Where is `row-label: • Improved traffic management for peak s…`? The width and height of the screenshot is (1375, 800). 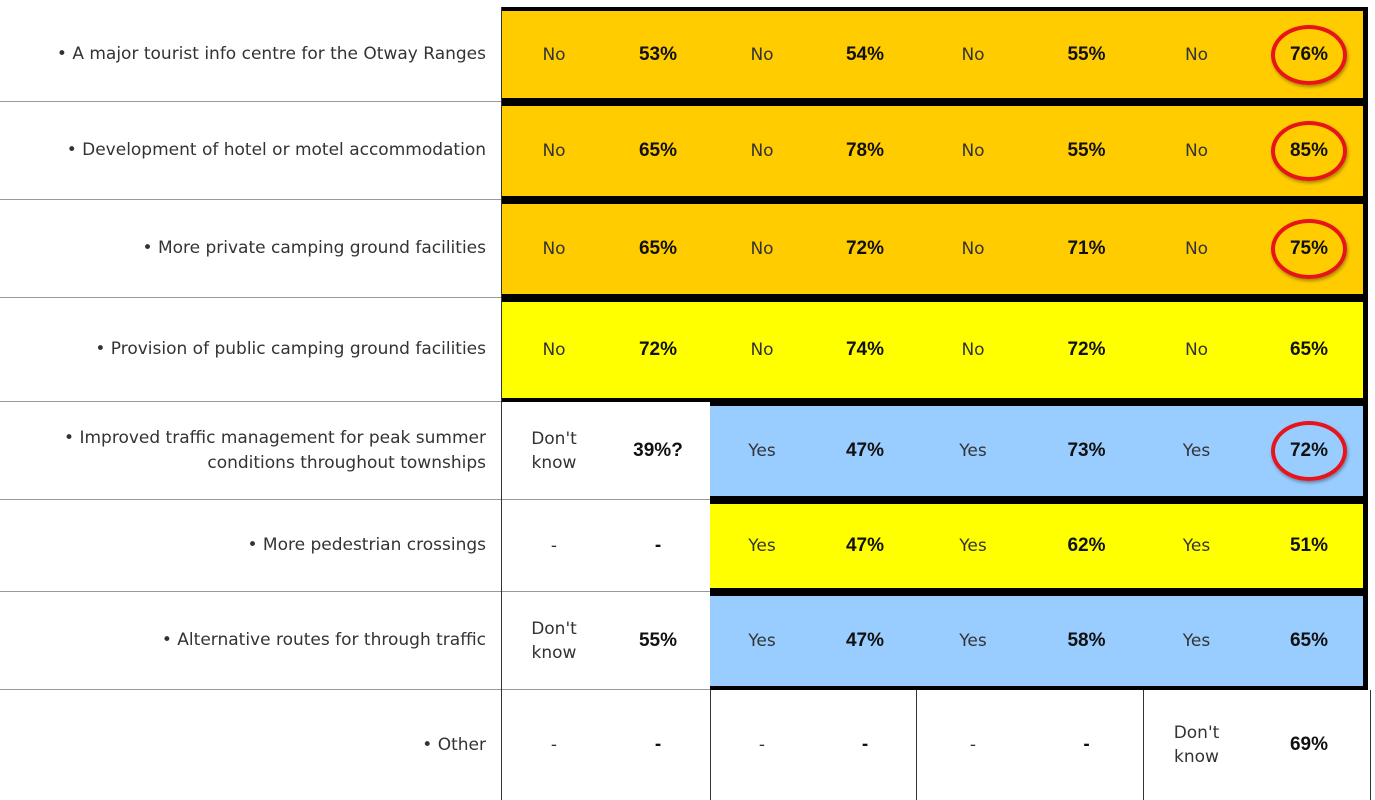
row-label: • Improved traffic management for peak s… is located at coordinates (251, 451).